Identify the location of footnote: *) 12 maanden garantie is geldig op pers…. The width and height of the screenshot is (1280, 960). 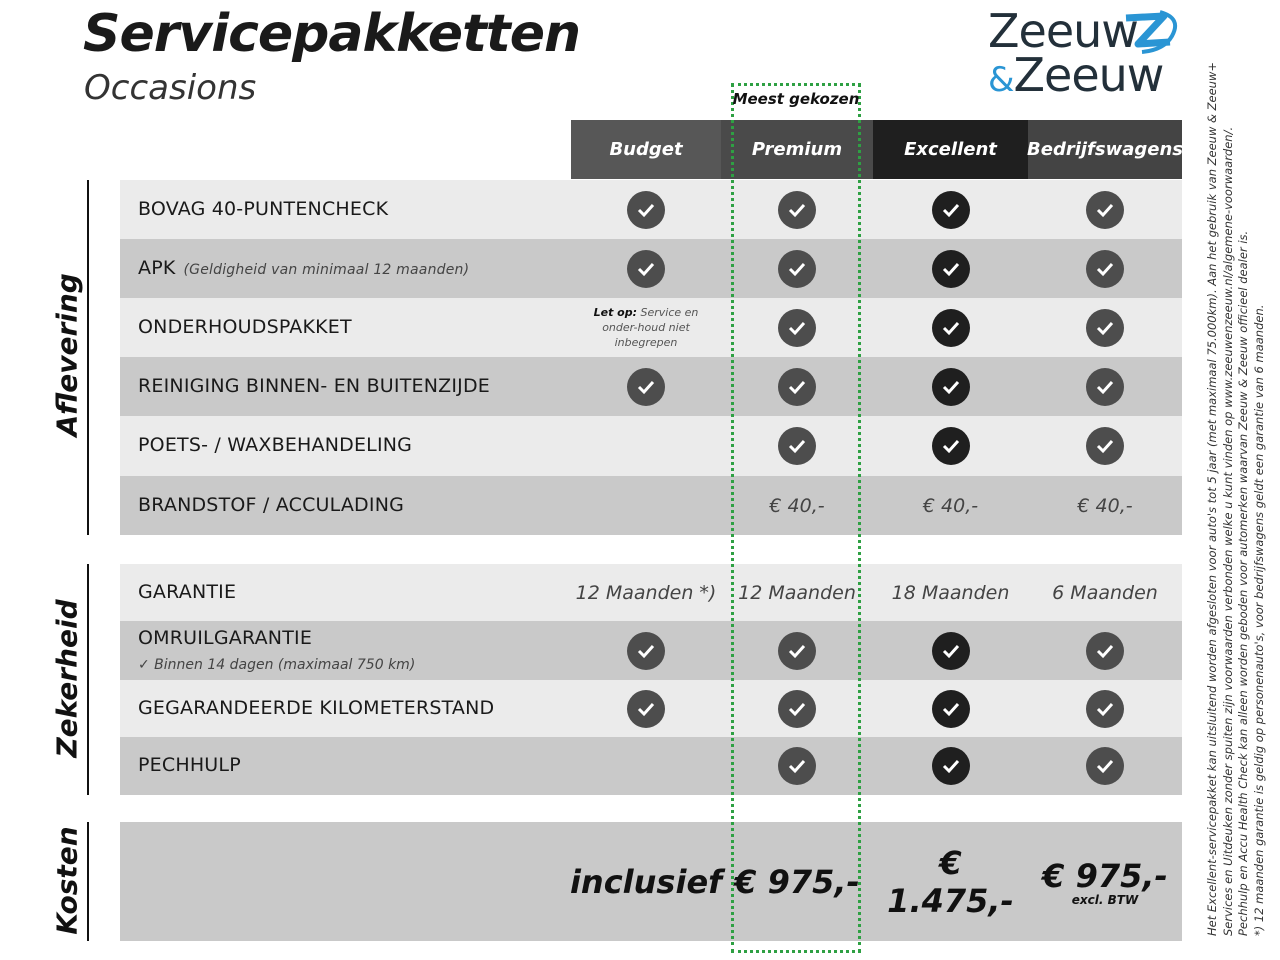
(1258, 620).